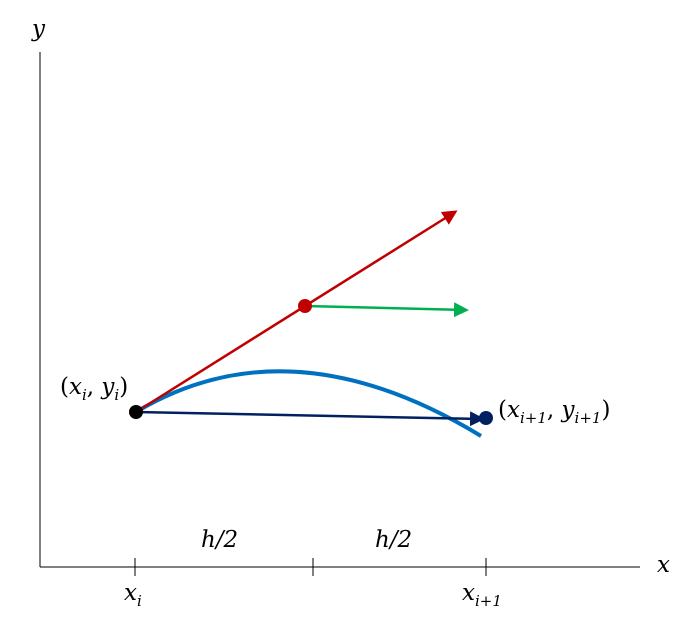 The width and height of the screenshot is (692, 623). What do you see at coordinates (308, 403) in the screenshot?
I see `solution-curve` at bounding box center [308, 403].